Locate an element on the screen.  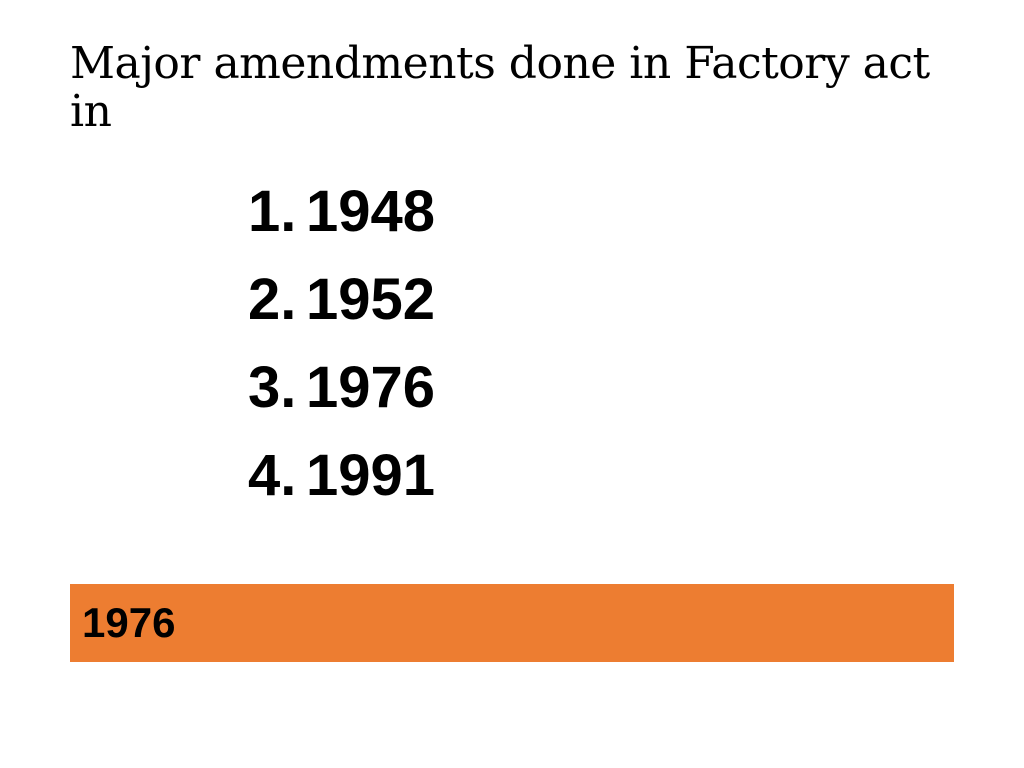
option-item: 1. 1948 is located at coordinates (341, 224).